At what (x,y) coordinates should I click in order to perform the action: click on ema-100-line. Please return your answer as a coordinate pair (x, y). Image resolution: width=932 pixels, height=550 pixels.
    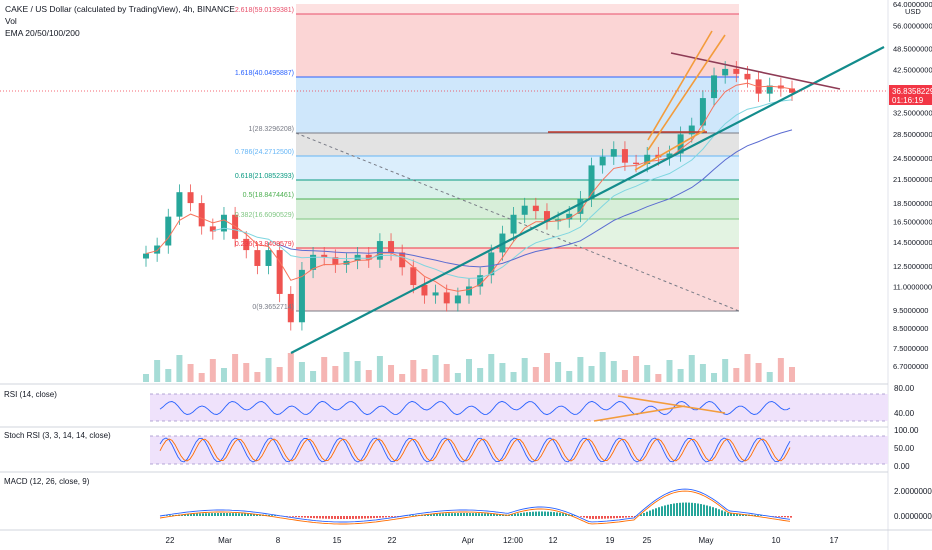
    Looking at the image, I should click on (536, 198).